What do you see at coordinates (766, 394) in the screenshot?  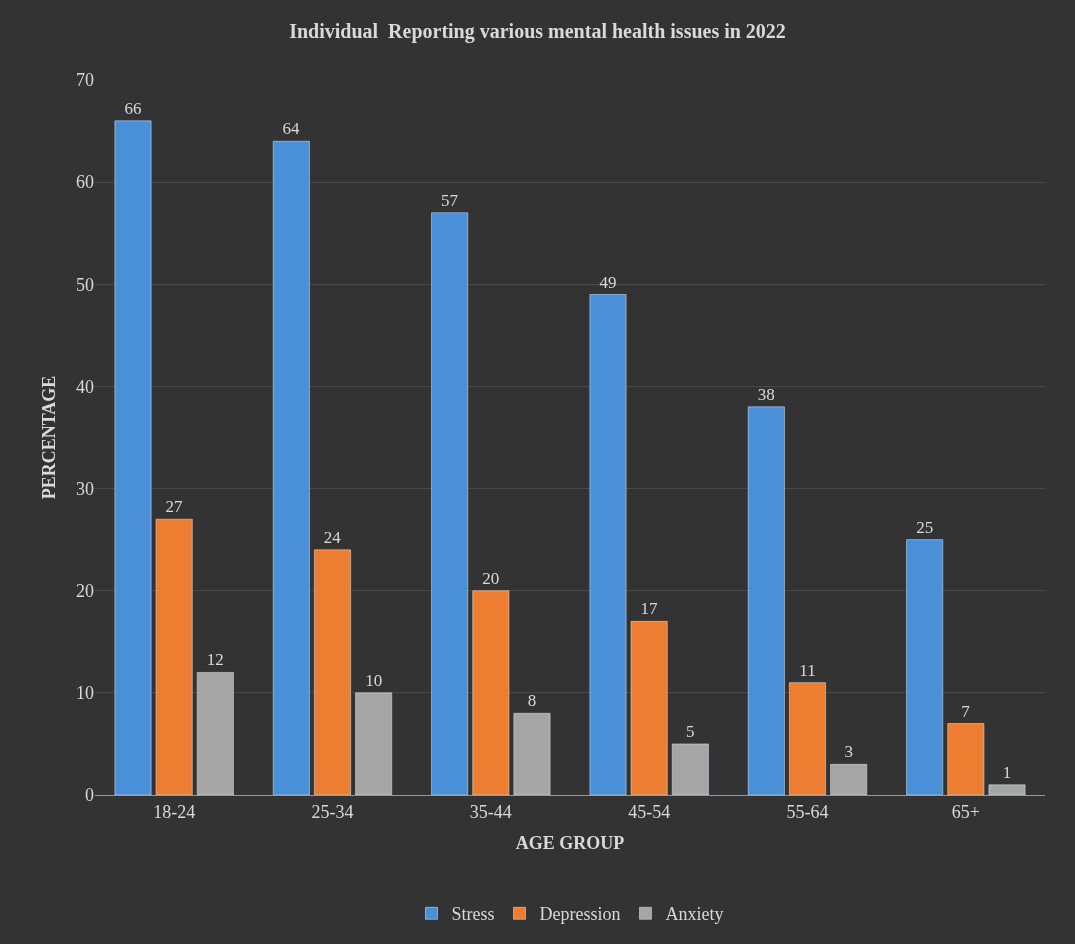 I see `data-label: 38` at bounding box center [766, 394].